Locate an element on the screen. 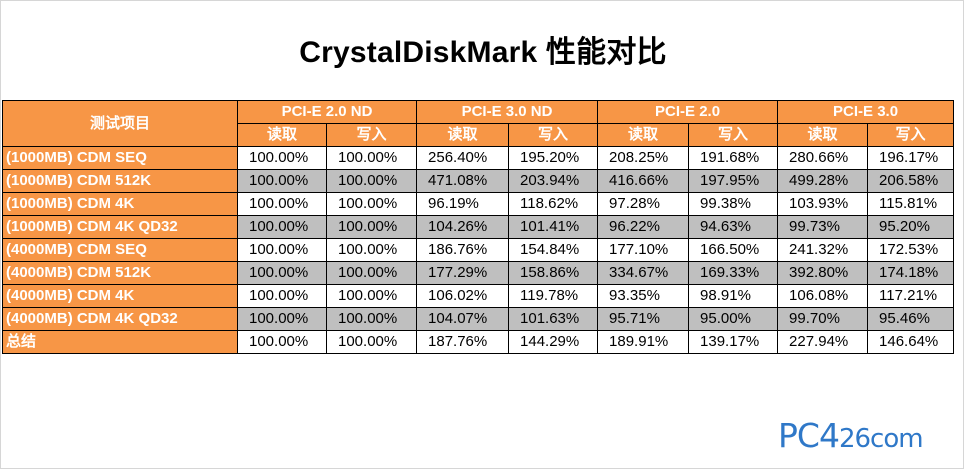 The image size is (964, 469). sub-header-row: 读取 写入 读取 写入 读取 写入 读取 写入 is located at coordinates (479, 135).